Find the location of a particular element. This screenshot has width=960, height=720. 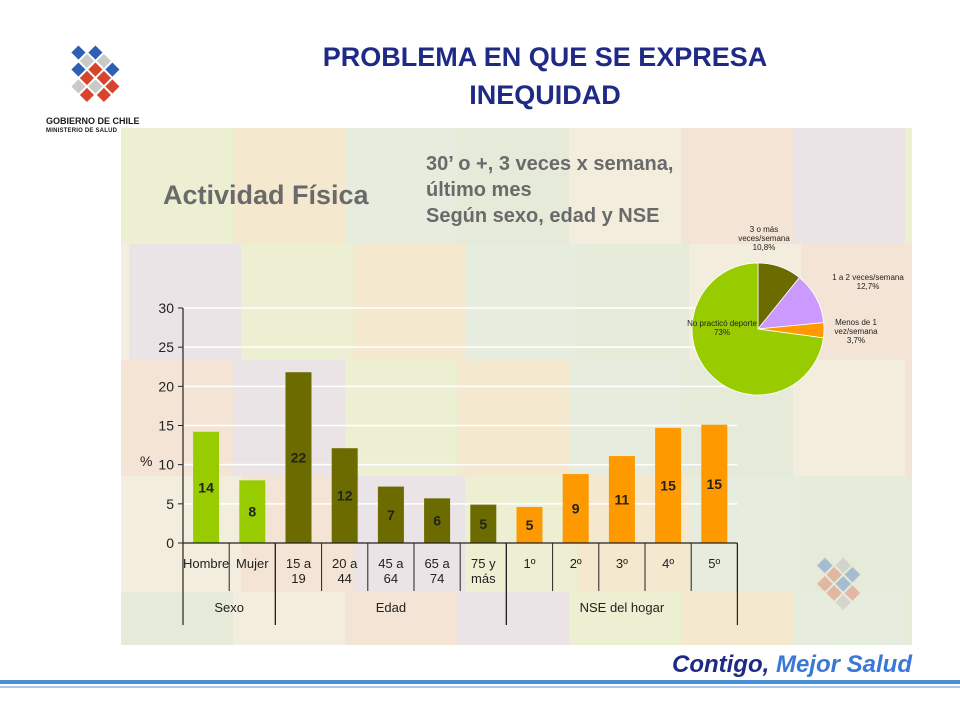

slogan-part2: Mejor Salud is located at coordinates (843, 664).